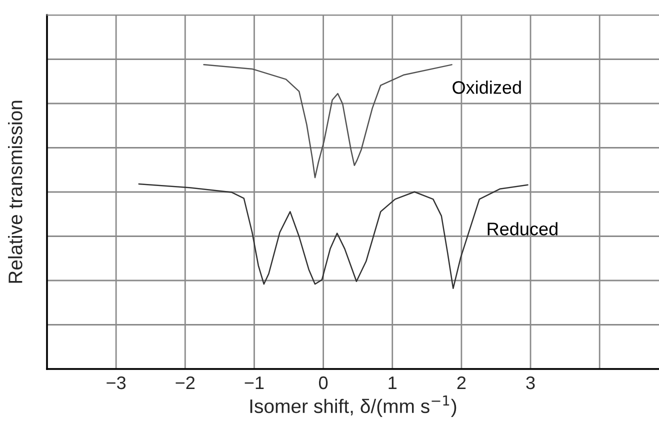 This screenshot has width=659, height=427. What do you see at coordinates (15, 191) in the screenshot?
I see `y-axis-title: Relative transmission` at bounding box center [15, 191].